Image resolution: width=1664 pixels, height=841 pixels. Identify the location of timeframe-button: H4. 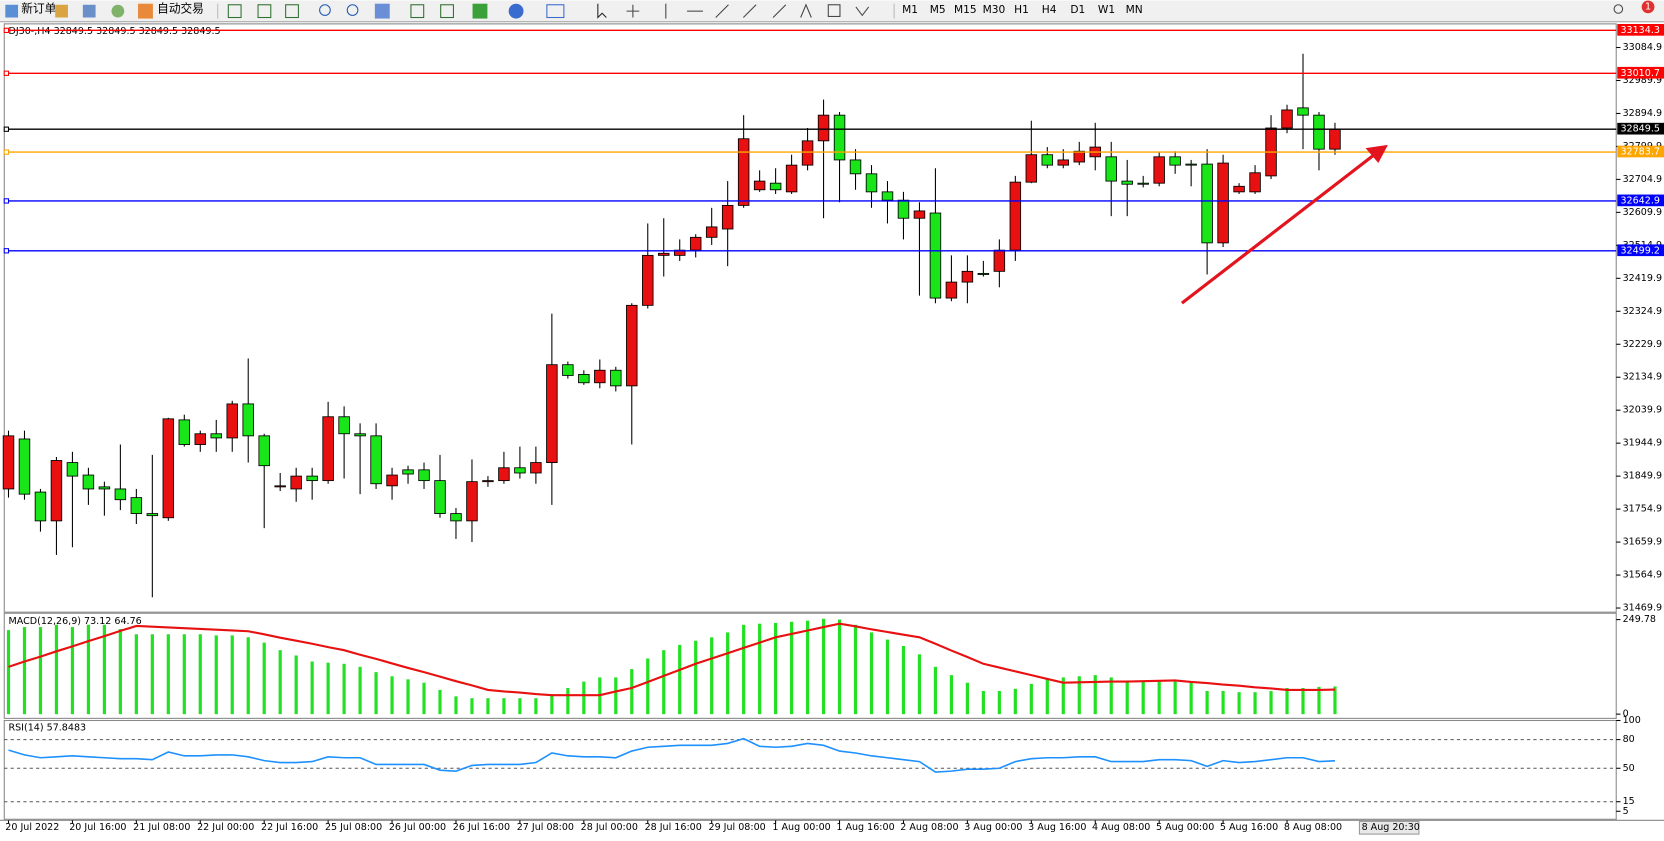
(1049, 9).